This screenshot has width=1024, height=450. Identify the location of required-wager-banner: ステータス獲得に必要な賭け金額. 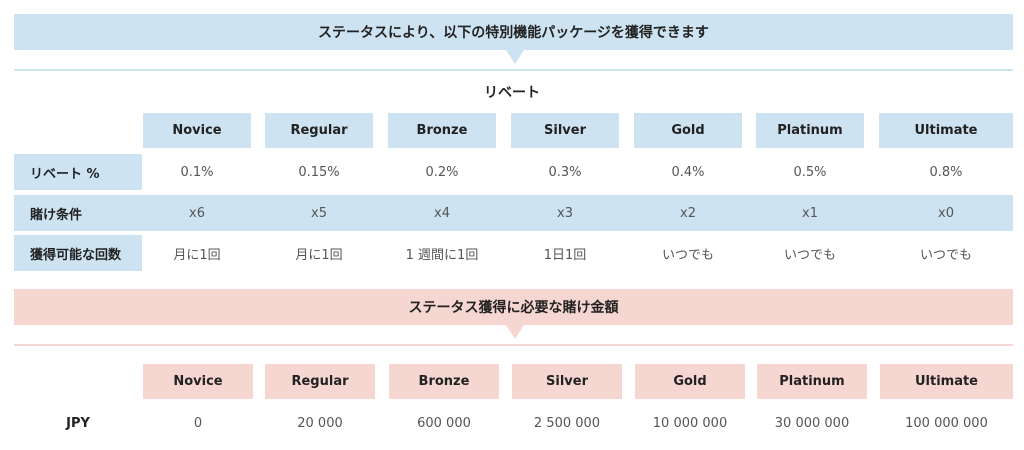
(513, 307).